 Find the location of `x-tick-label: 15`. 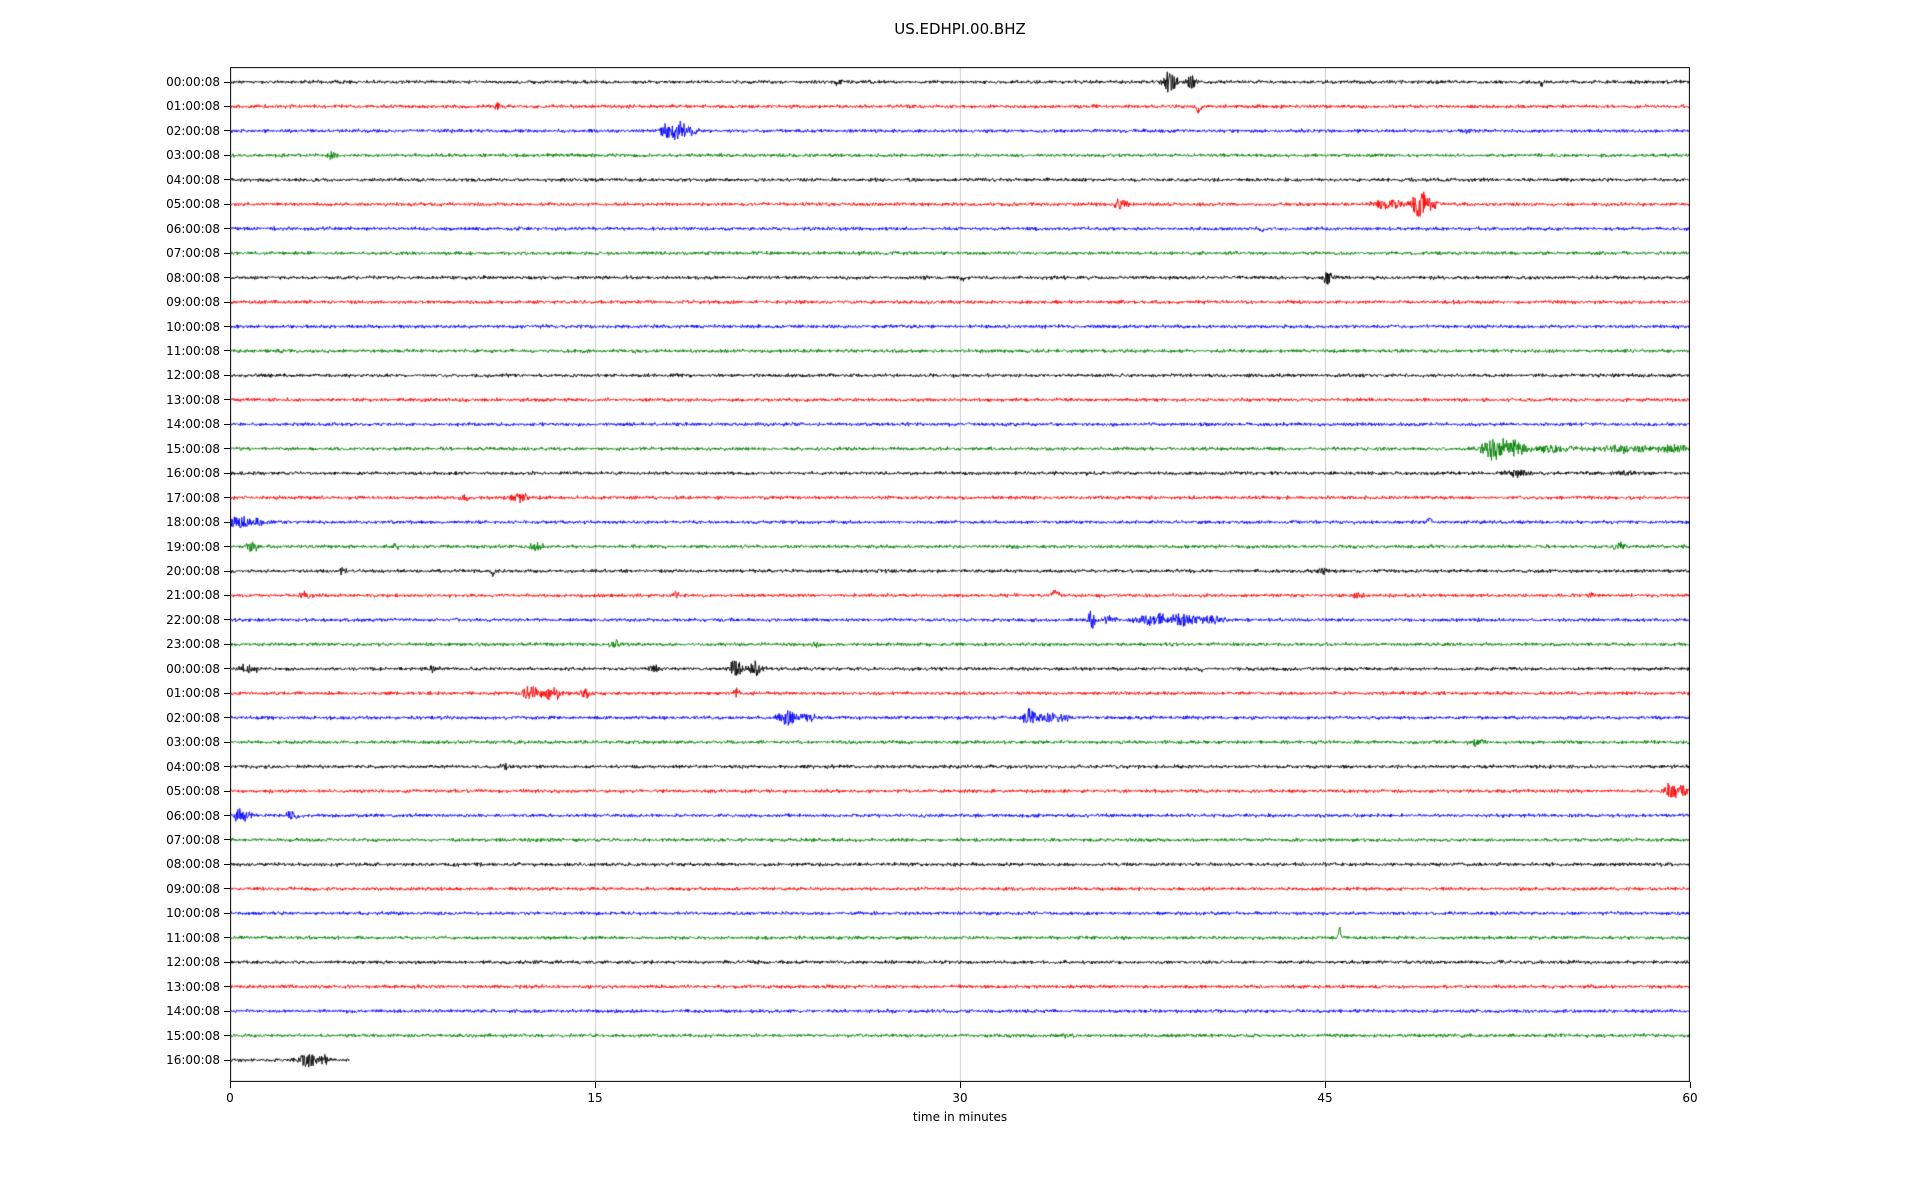

x-tick-label: 15 is located at coordinates (595, 1098).